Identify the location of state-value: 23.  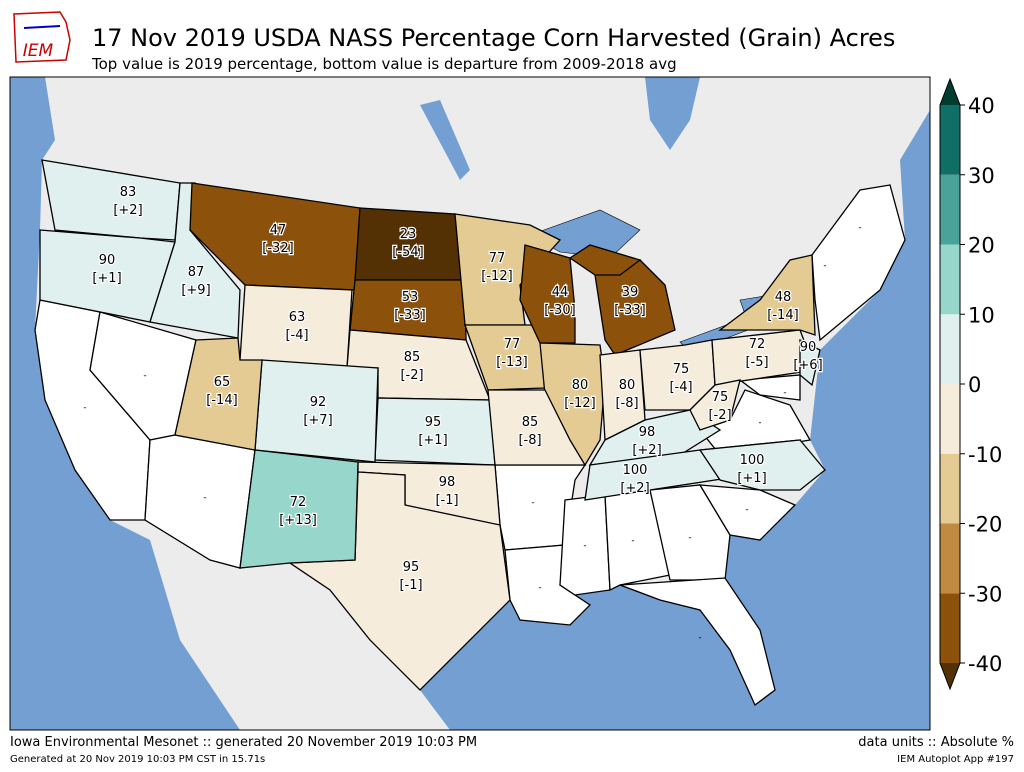
(408, 234).